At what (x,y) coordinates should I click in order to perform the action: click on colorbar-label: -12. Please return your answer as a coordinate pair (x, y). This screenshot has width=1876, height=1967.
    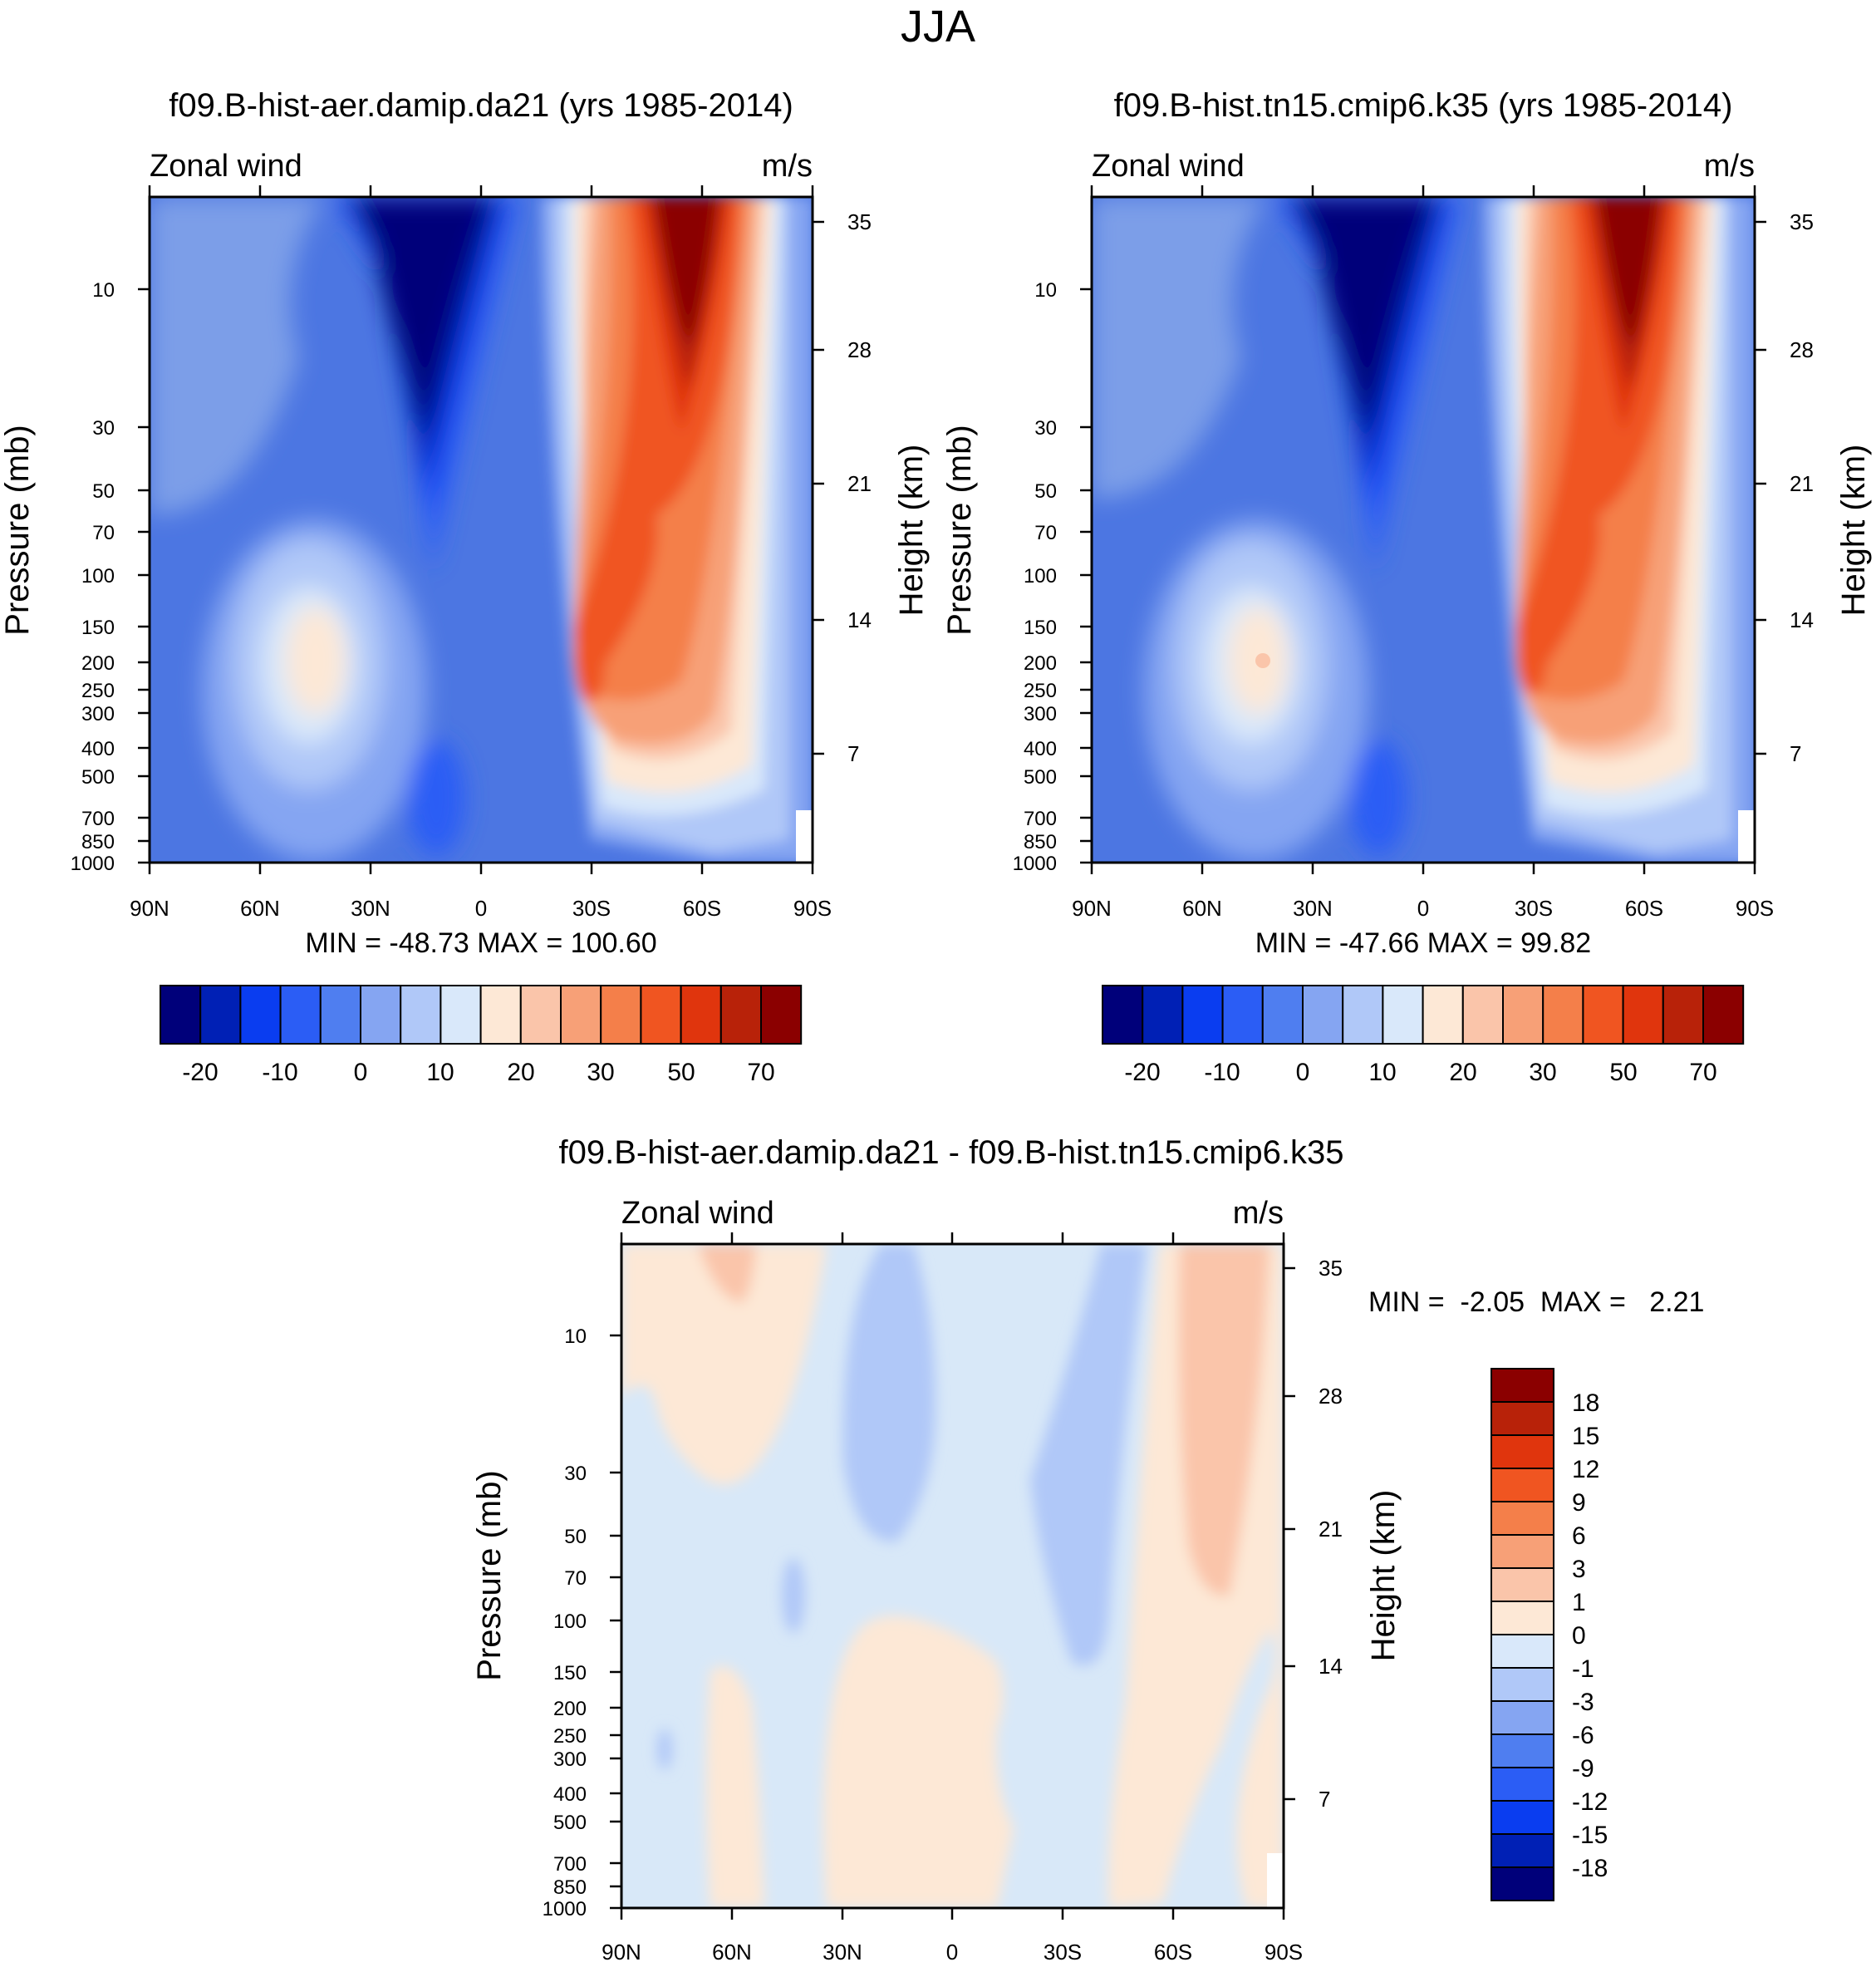
    Looking at the image, I should click on (1590, 1802).